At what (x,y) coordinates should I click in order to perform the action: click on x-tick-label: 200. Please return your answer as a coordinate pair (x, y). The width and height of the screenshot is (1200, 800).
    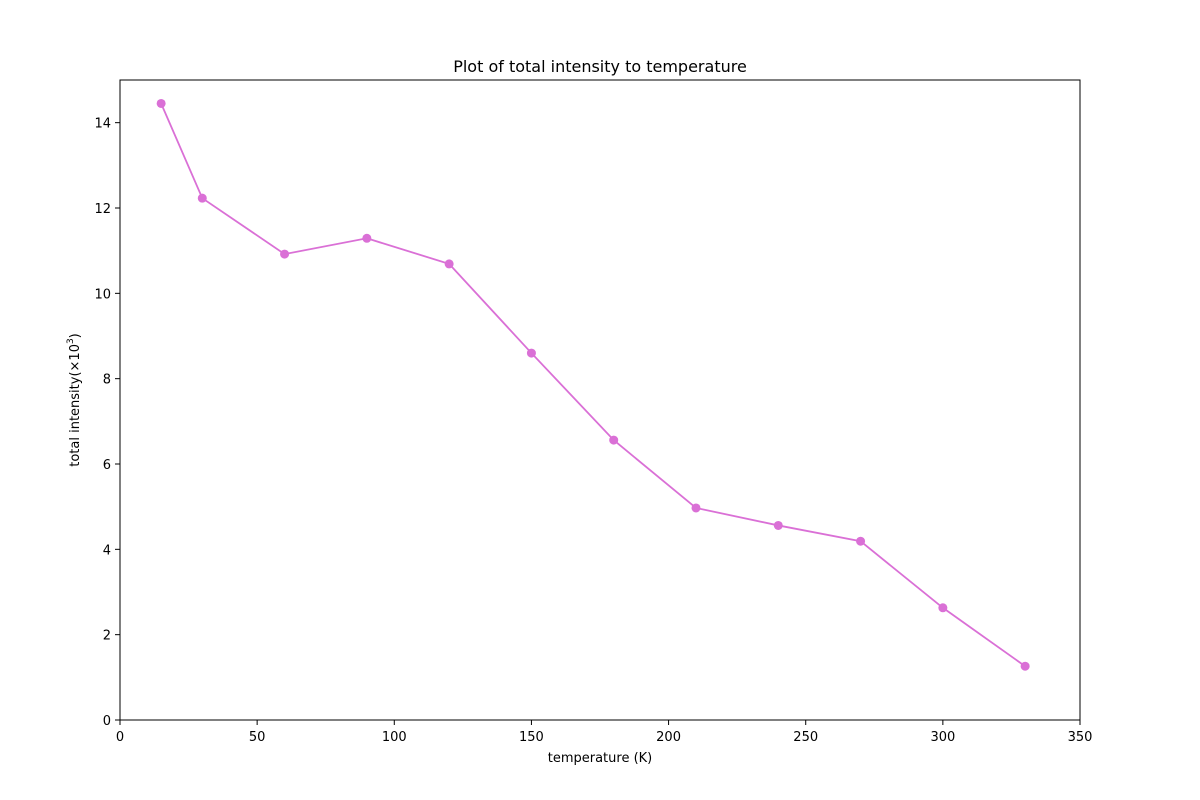
    Looking at the image, I should click on (668, 737).